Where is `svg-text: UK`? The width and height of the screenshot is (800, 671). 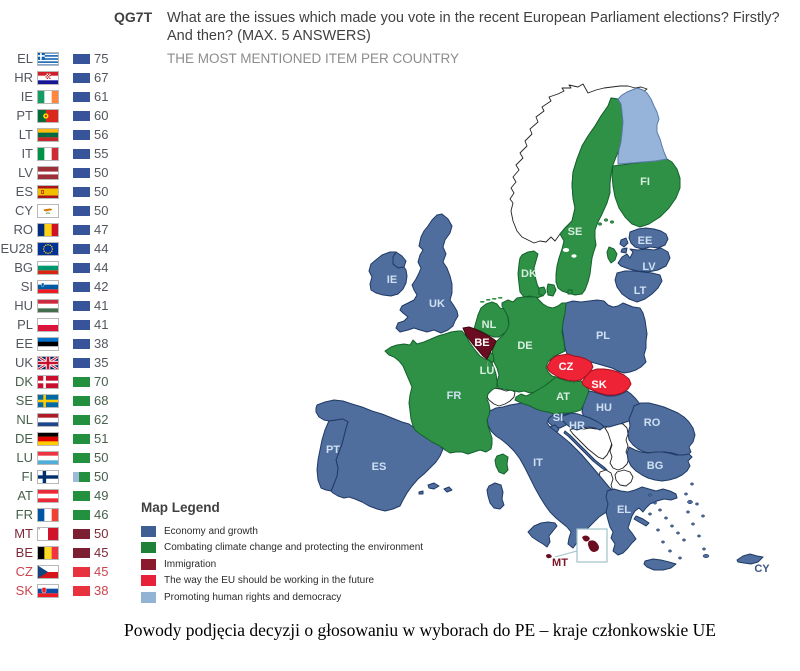 svg-text: UK is located at coordinates (437, 304).